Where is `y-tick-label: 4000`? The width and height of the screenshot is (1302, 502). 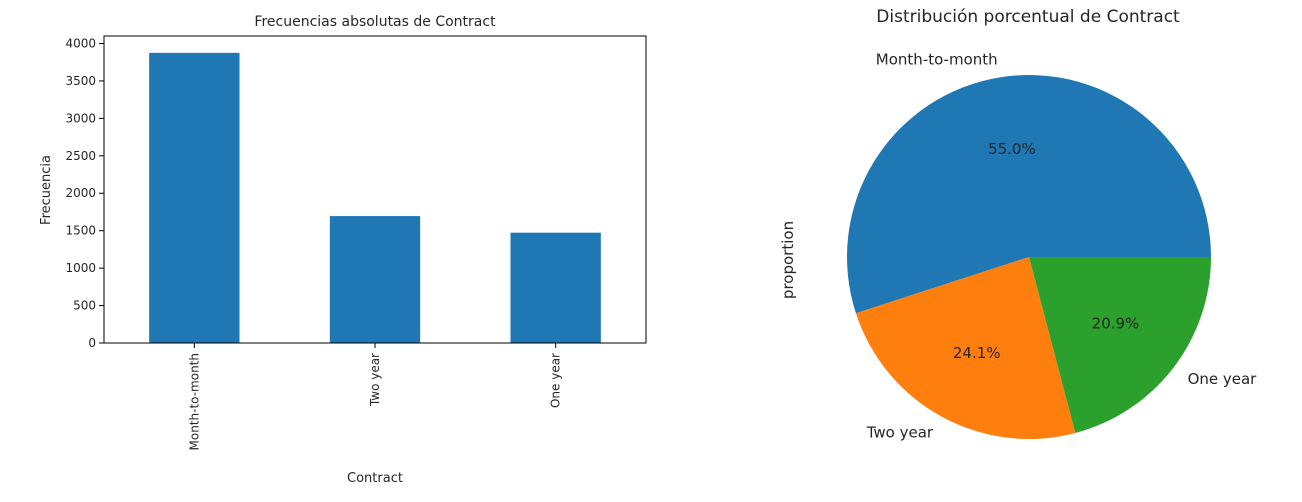
y-tick-label: 4000 is located at coordinates (80, 43).